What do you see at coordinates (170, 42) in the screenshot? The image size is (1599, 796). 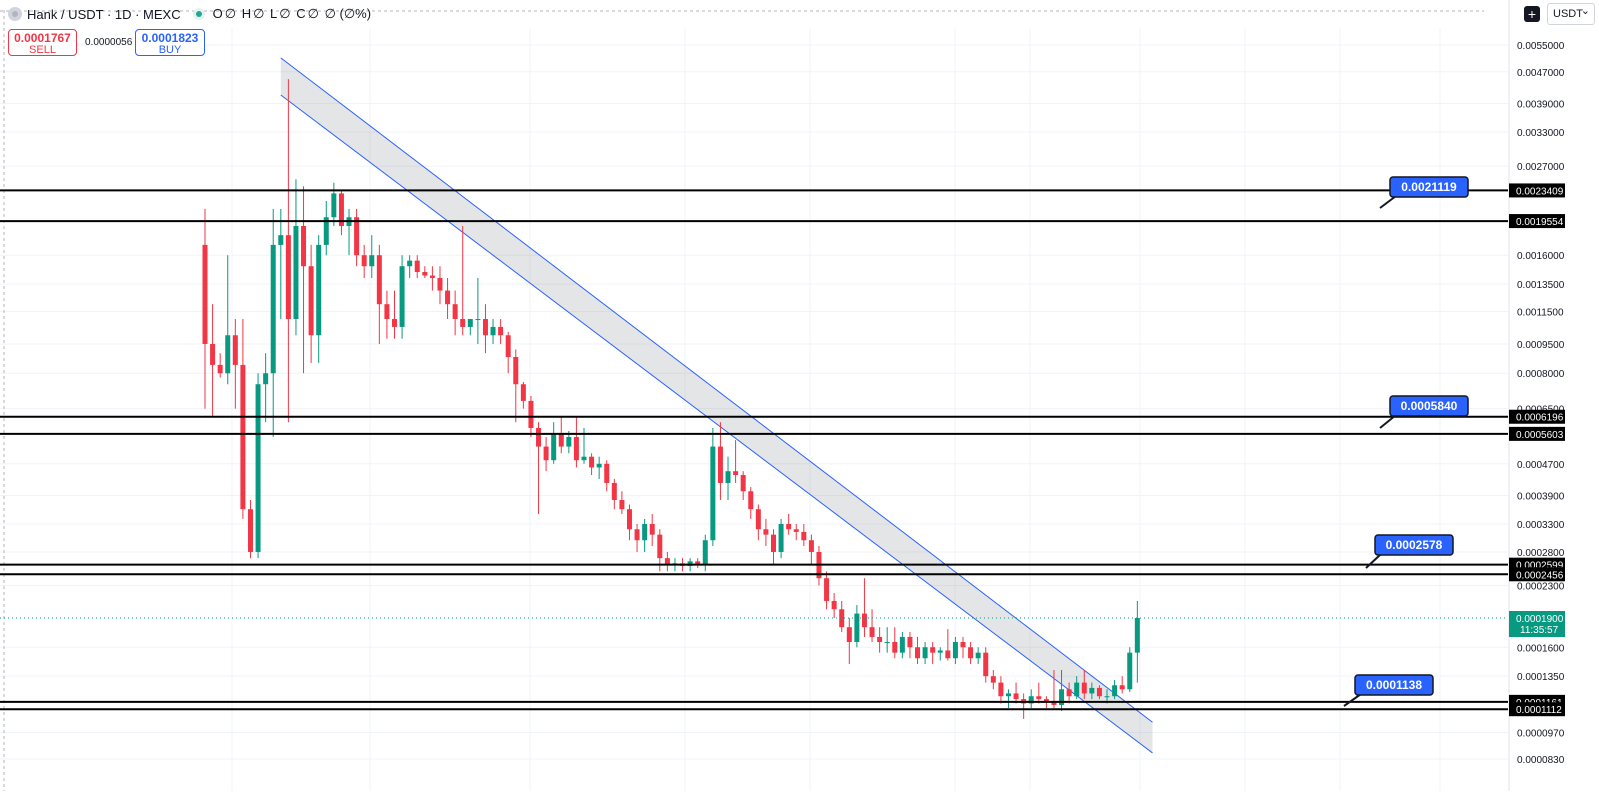 I see `buy-button: 0.0001823 BUY` at bounding box center [170, 42].